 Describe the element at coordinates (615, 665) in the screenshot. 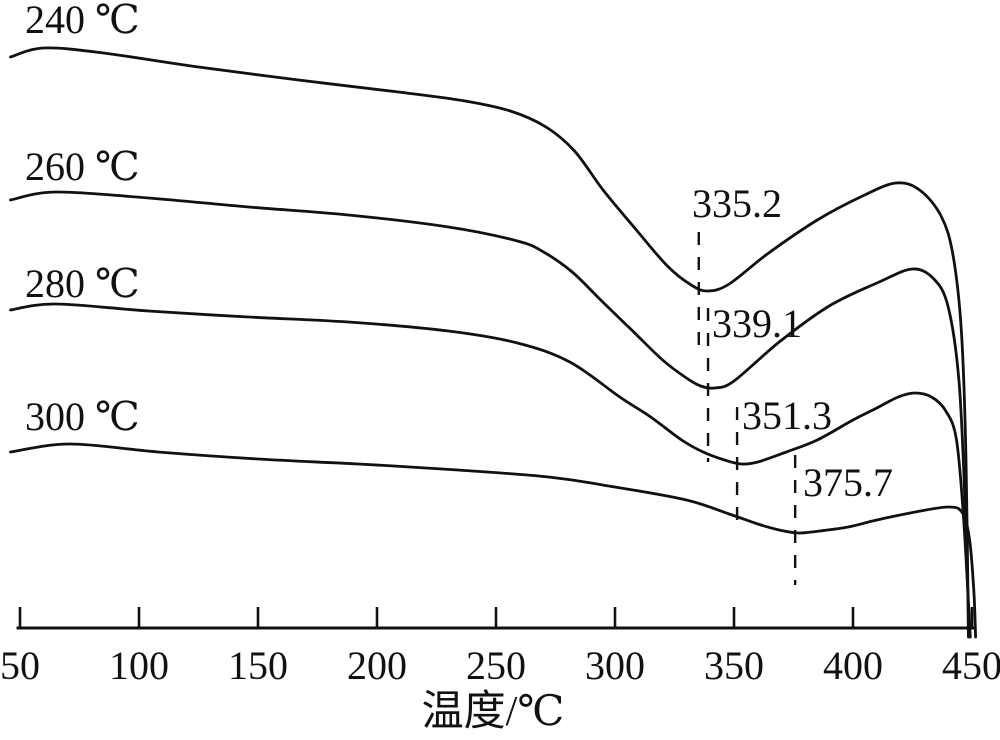

I see `x-tick-label-300: 300` at that location.